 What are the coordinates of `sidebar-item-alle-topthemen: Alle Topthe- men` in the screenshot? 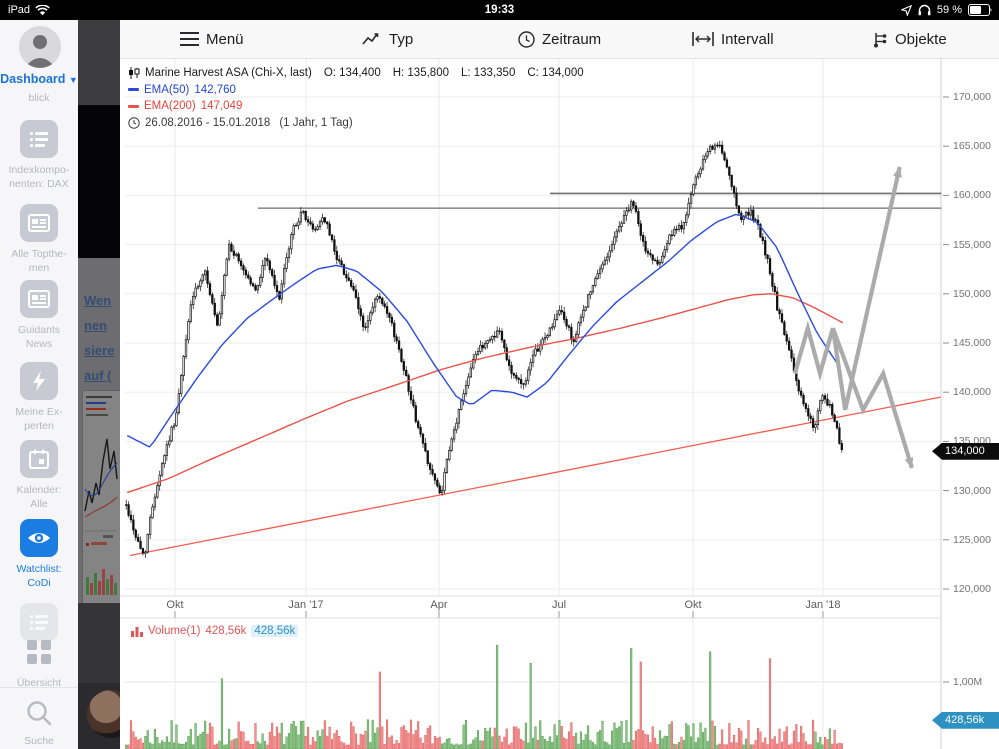 It's located at (39, 239).